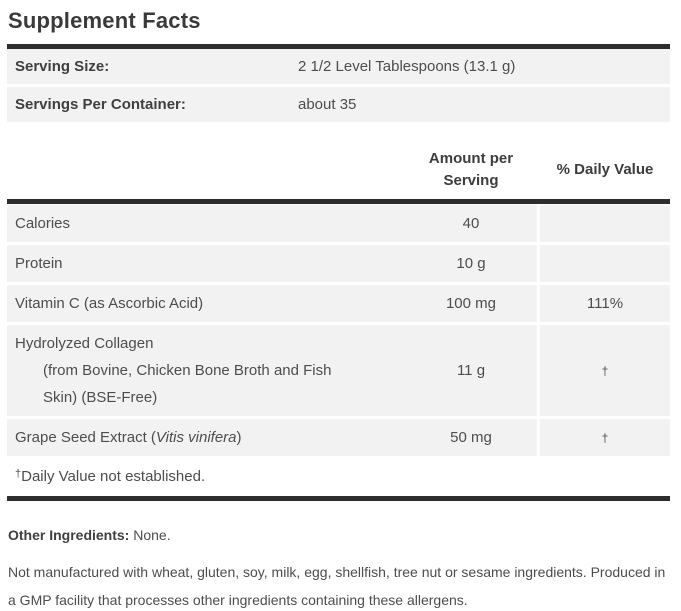 This screenshot has width=681, height=611. Describe the element at coordinates (39, 263) in the screenshot. I see `ingredient-name: Protein` at that location.